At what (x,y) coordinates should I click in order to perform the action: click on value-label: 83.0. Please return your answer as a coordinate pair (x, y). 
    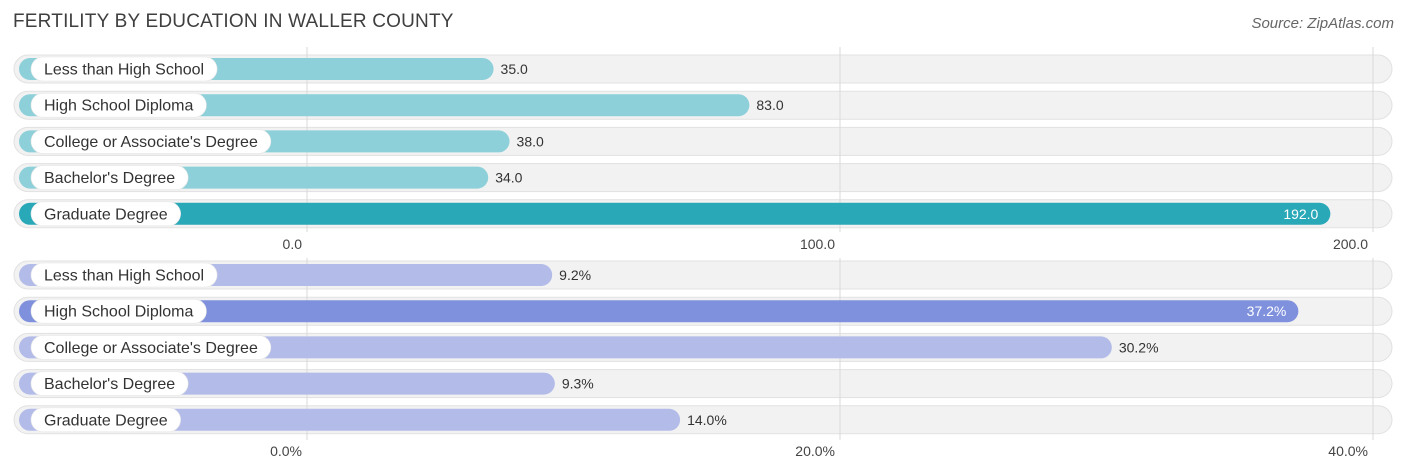
    Looking at the image, I should click on (769, 105).